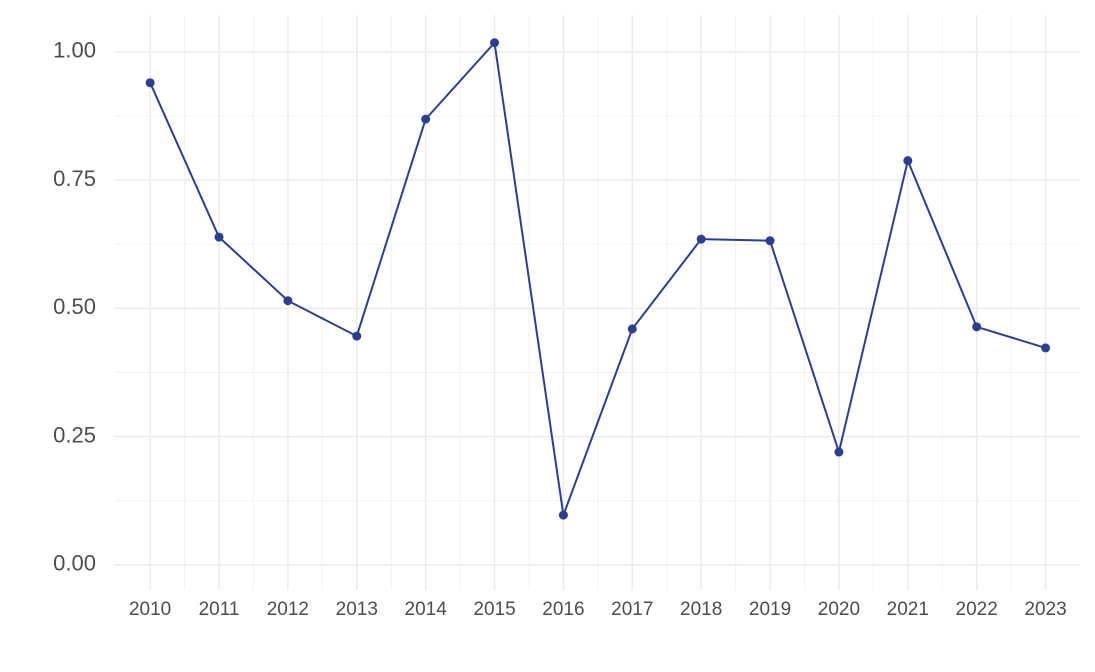  What do you see at coordinates (563, 609) in the screenshot?
I see `x-tick-label: 2016` at bounding box center [563, 609].